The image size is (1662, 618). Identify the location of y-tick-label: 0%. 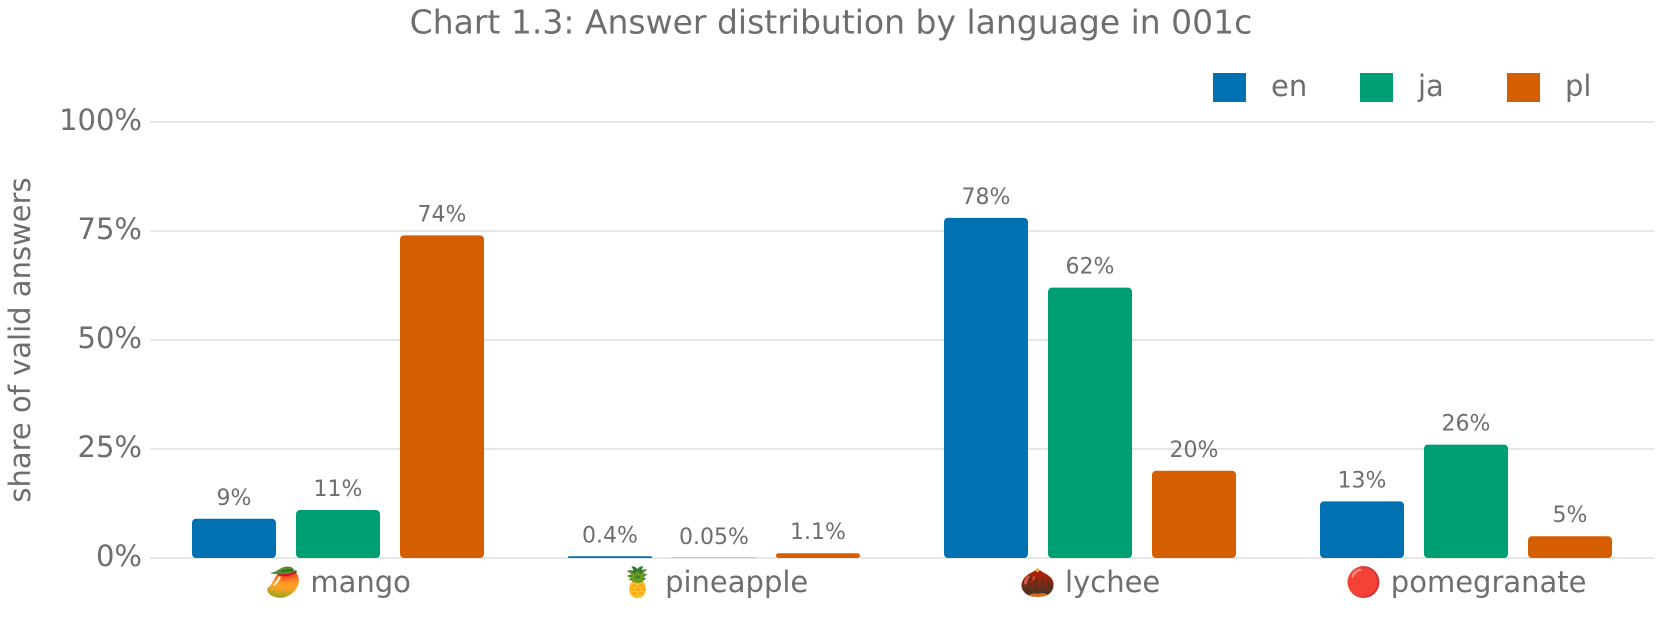
(119, 556).